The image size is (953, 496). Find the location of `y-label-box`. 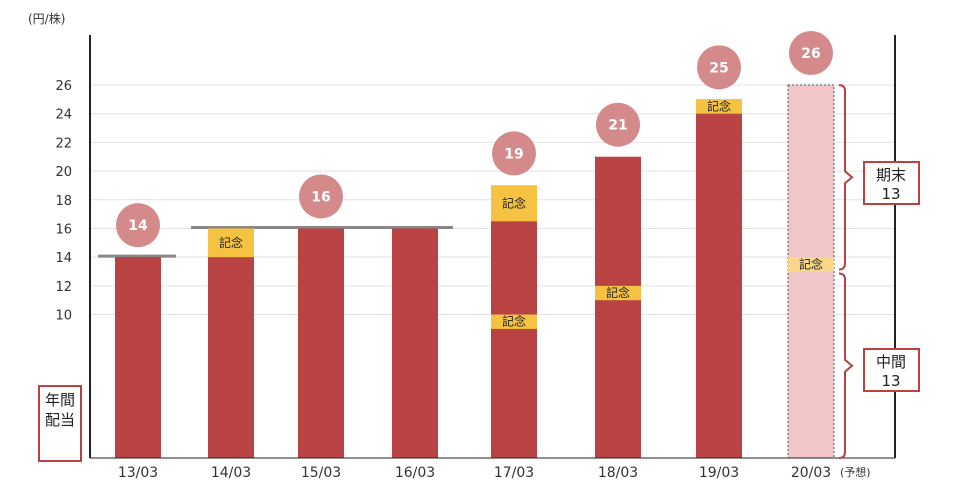

y-label-box is located at coordinates (60, 423).